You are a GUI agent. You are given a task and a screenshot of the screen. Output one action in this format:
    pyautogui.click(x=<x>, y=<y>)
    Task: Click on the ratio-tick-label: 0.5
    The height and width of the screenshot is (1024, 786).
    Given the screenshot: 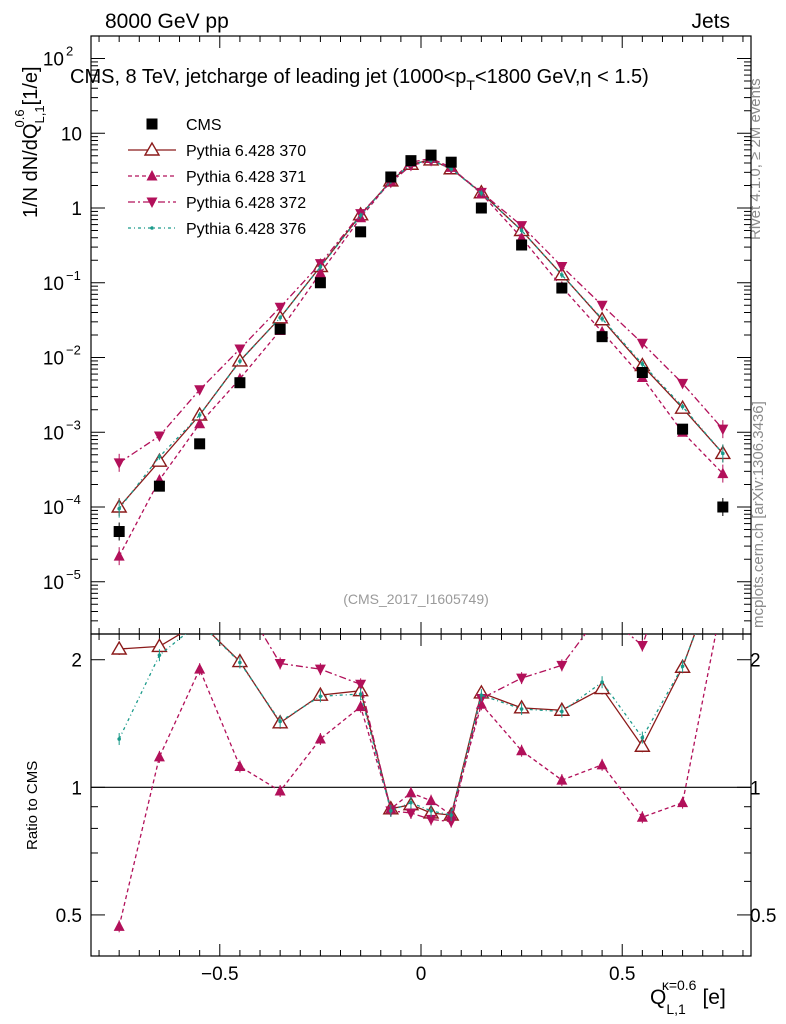 What is the action you would take?
    pyautogui.click(x=69, y=916)
    